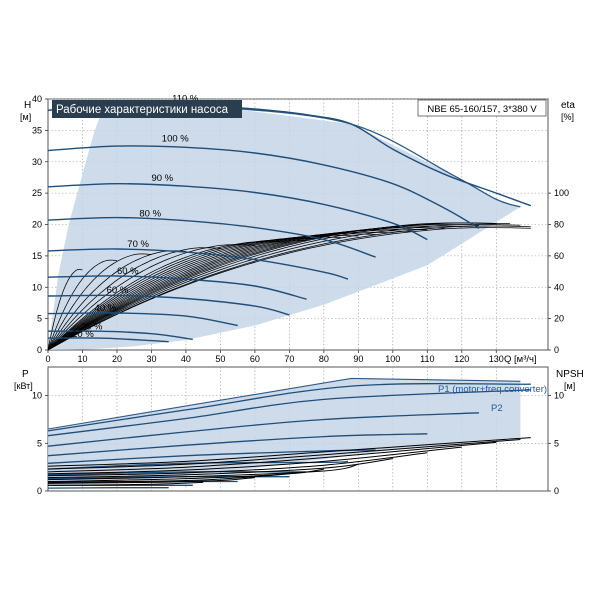  Describe the element at coordinates (496, 359) in the screenshot. I see `x-tick-label: 130` at that location.